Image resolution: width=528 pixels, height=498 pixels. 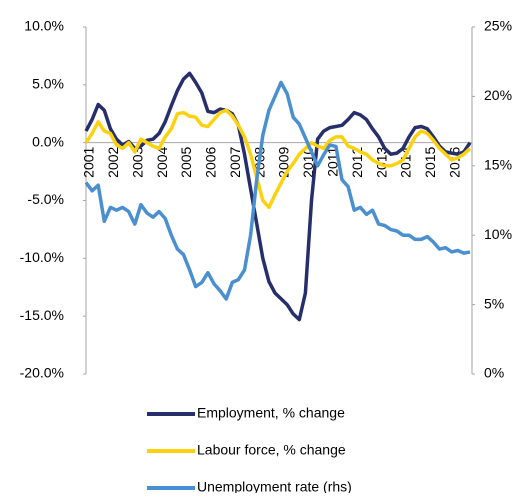 I want to click on y-tick-label: -5.0%, so click(x=45, y=199).